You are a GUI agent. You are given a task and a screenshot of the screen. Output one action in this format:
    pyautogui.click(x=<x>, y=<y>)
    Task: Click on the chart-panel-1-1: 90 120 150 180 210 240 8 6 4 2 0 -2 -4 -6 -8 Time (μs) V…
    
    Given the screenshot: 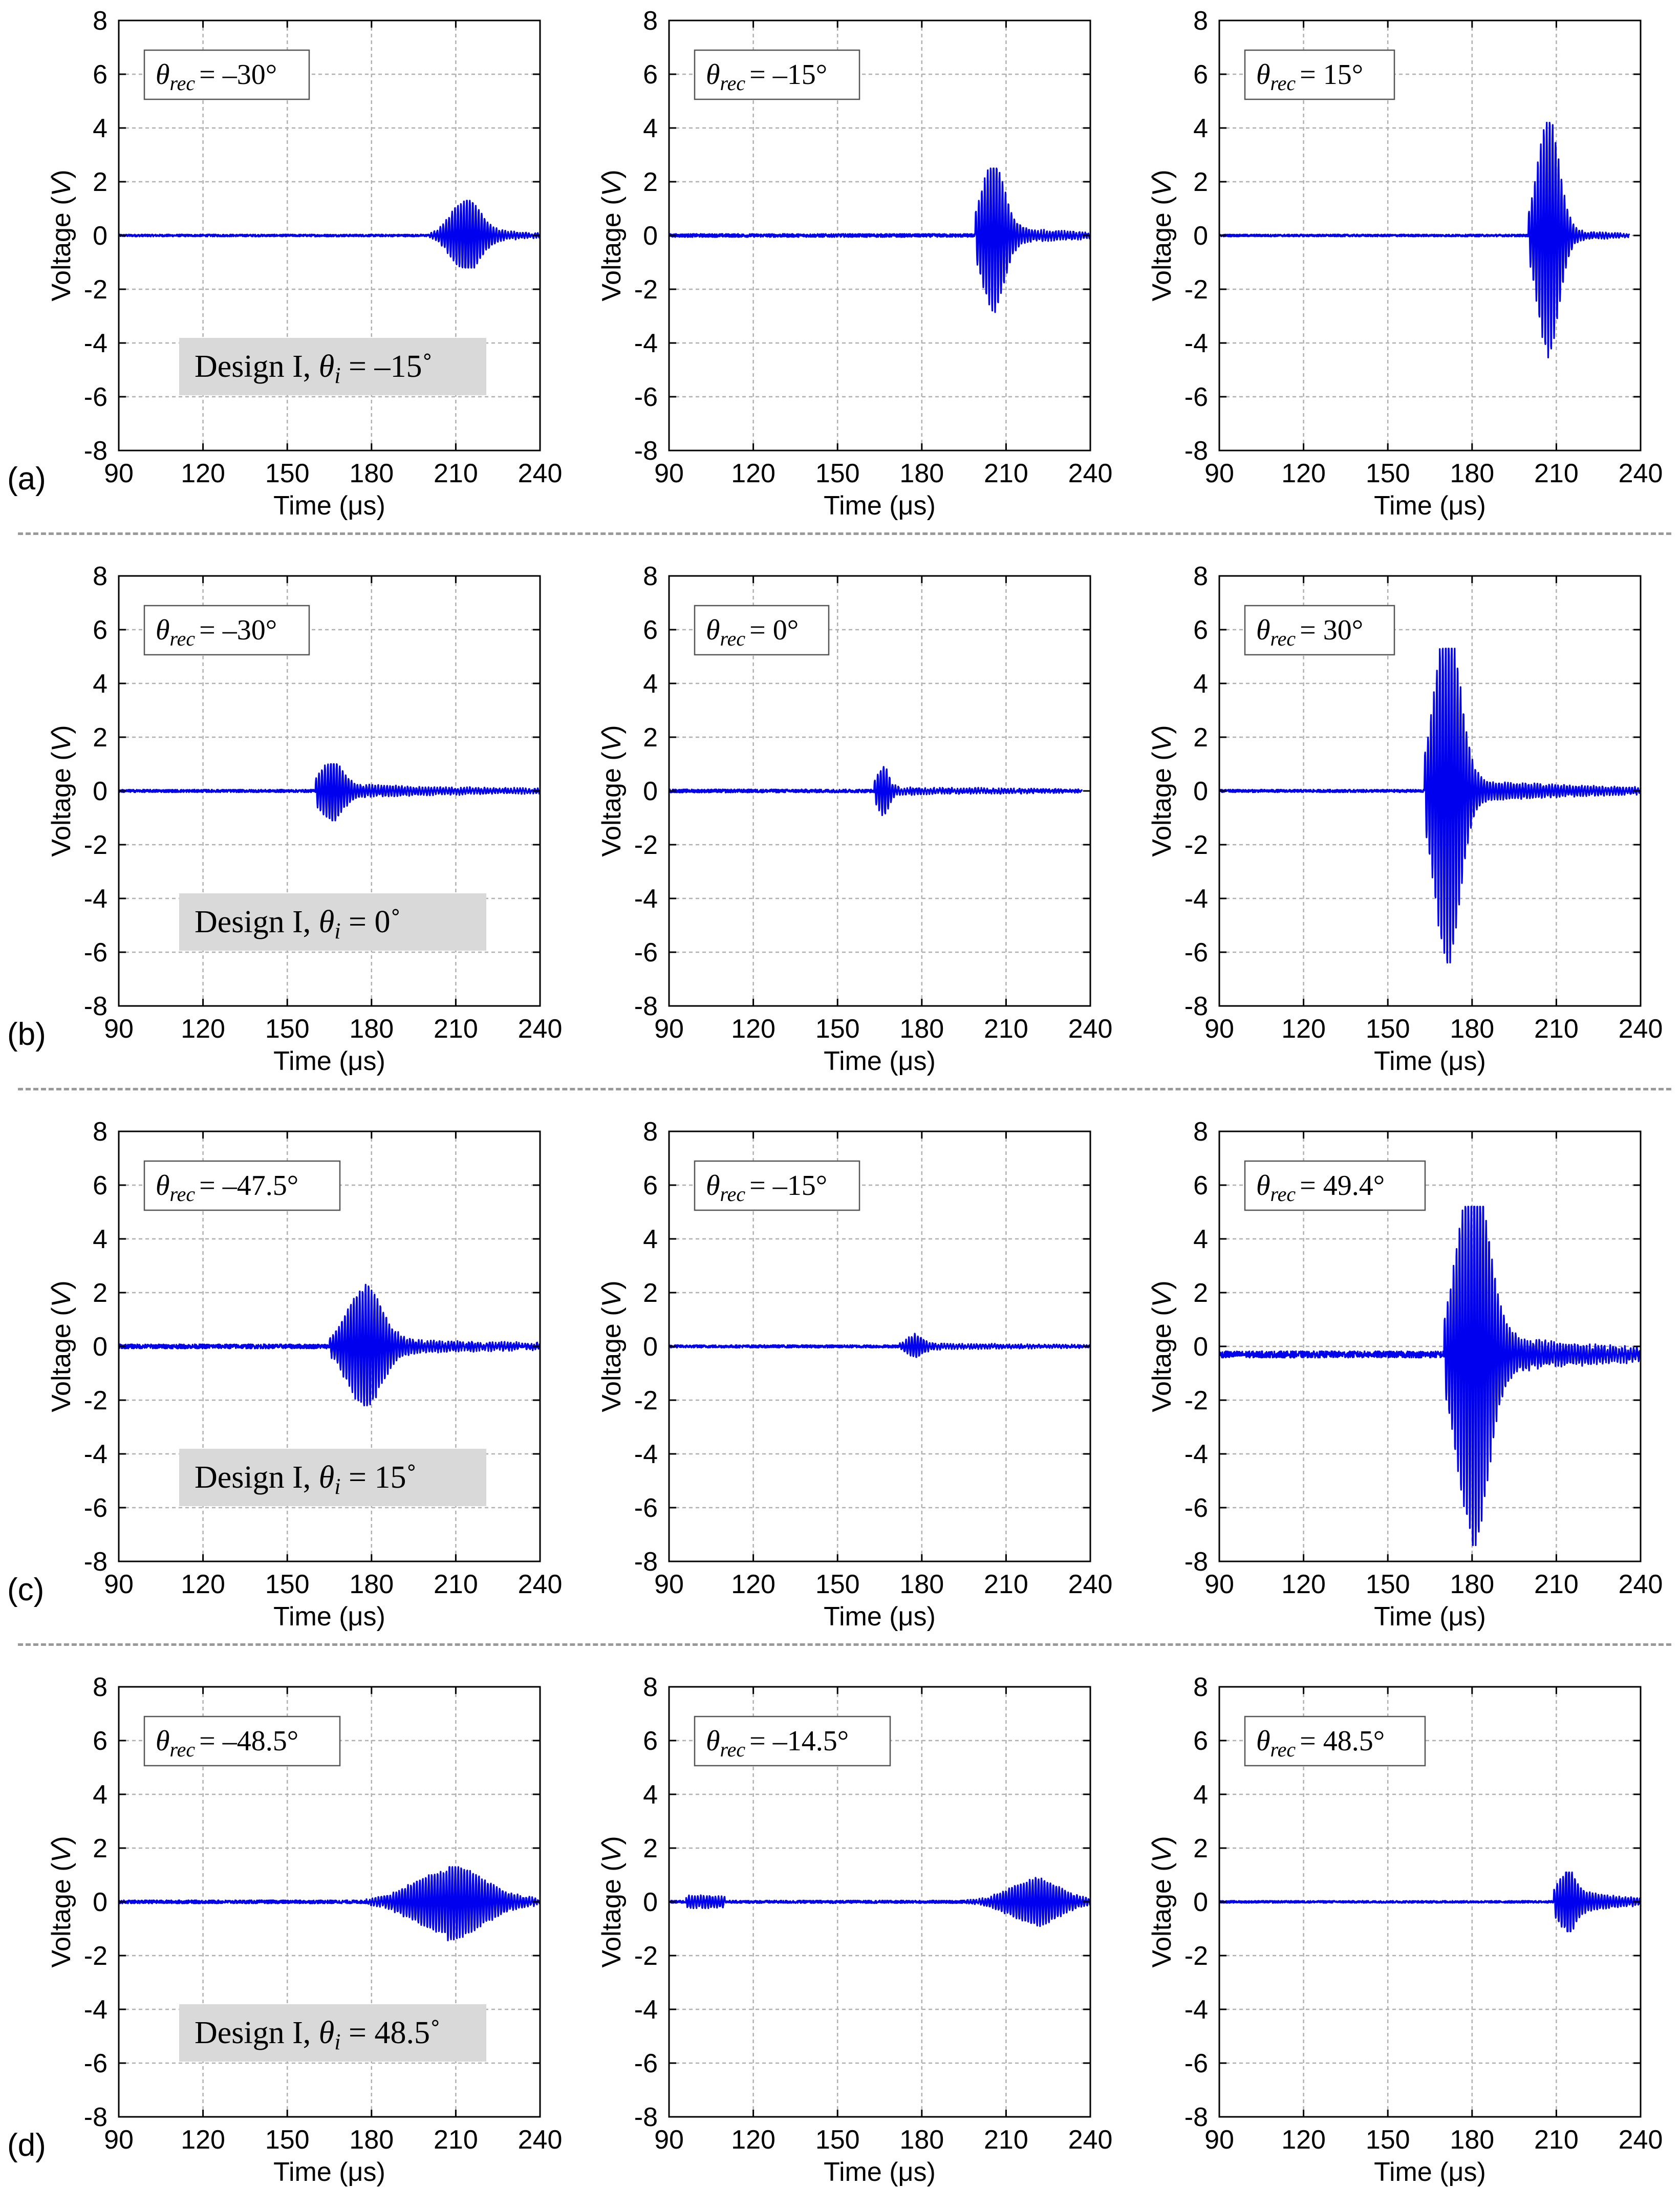 What is the action you would take?
    pyautogui.click(x=854, y=819)
    